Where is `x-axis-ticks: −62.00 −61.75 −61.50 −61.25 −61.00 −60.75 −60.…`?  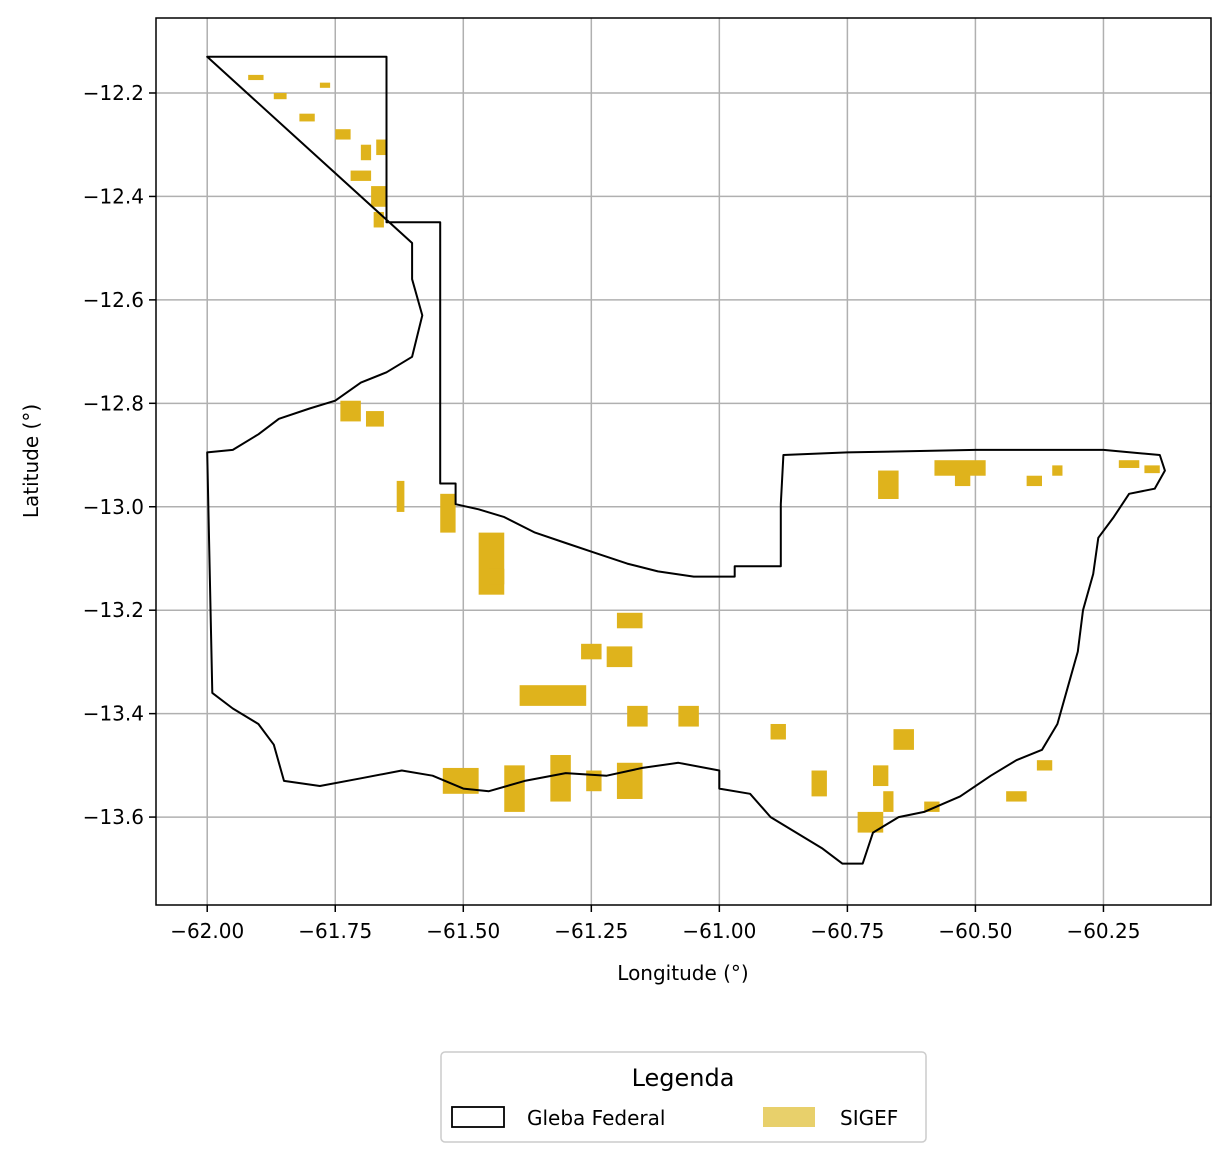 x-axis-ticks: −62.00 −61.75 −61.50 −61.25 −61.00 −60.75 −60.… is located at coordinates (655, 924).